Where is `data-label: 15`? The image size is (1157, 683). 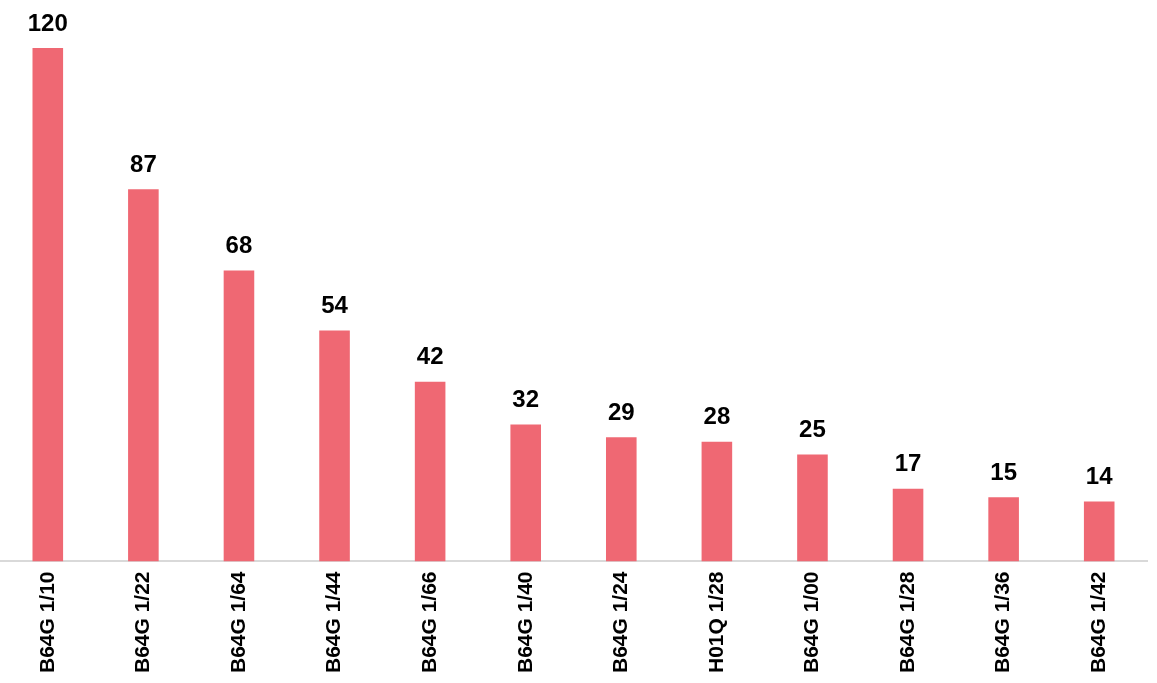 data-label: 15 is located at coordinates (1003, 471).